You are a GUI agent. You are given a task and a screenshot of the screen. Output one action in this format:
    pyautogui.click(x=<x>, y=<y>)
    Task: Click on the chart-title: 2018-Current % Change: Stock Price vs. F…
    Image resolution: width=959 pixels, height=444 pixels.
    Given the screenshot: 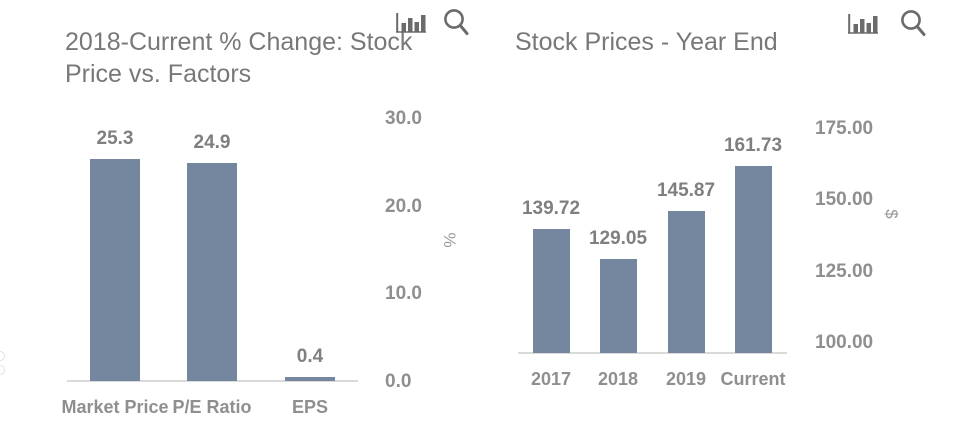 What is the action you would take?
    pyautogui.click(x=239, y=58)
    